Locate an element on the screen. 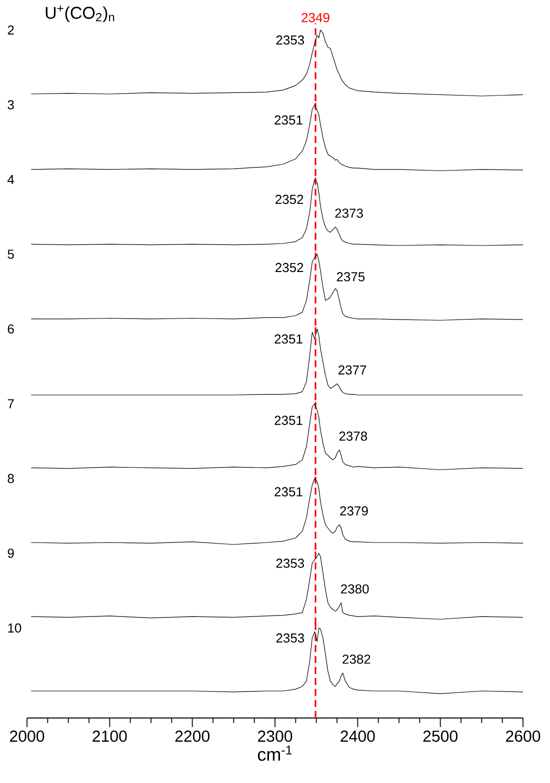  x-tick-label: 2600 is located at coordinates (523, 736).